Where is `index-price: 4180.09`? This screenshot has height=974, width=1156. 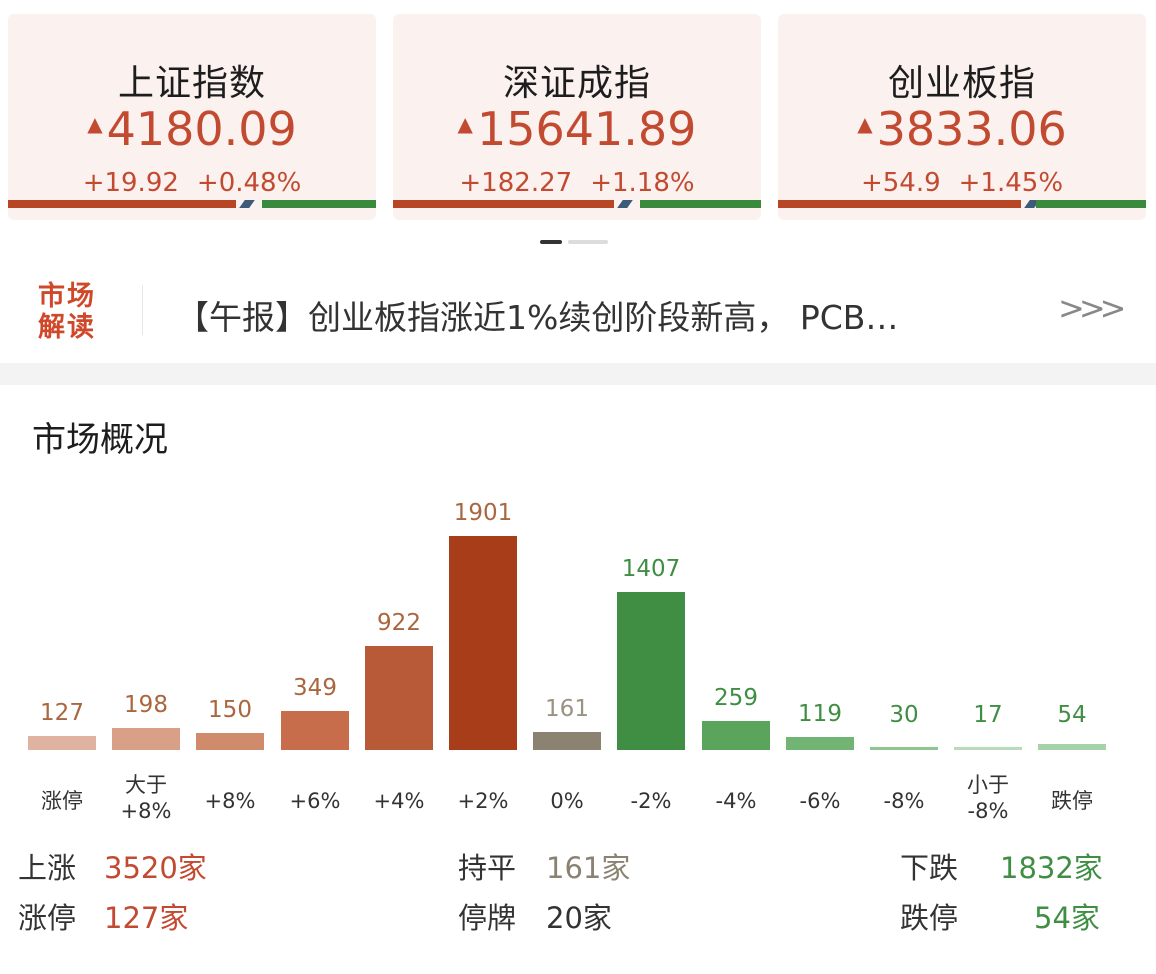
index-price: 4180.09 is located at coordinates (201, 129).